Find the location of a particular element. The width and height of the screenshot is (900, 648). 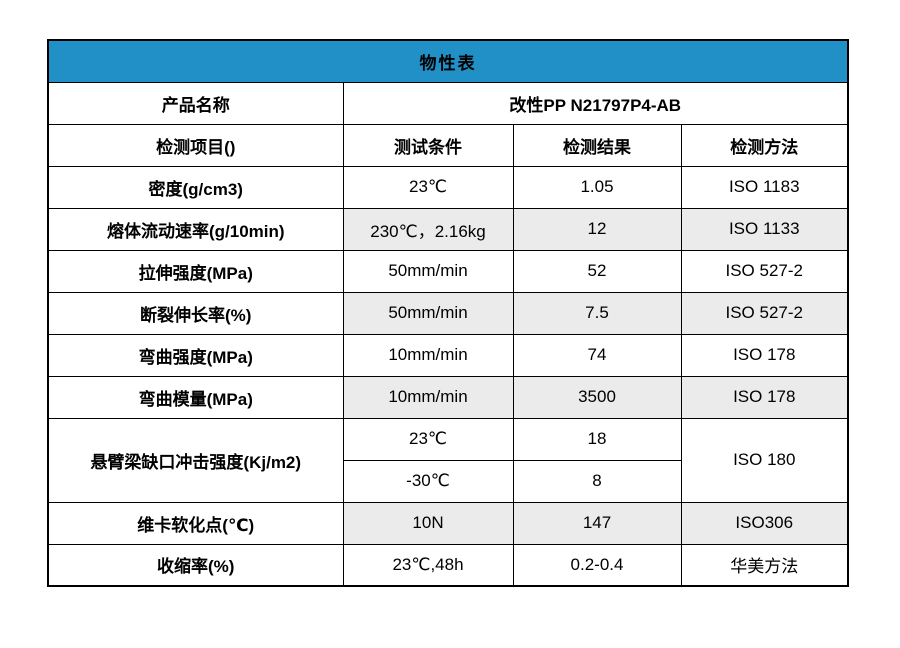

cell-result: 0.2-0.4 is located at coordinates (597, 565).